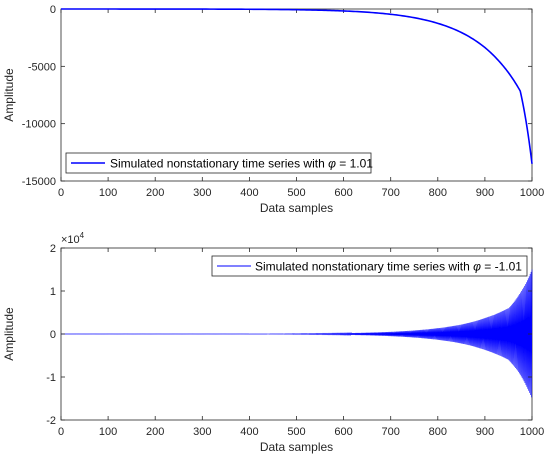 This screenshot has width=550, height=459. I want to click on top-y-tick-label: 0, so click(53, 10).